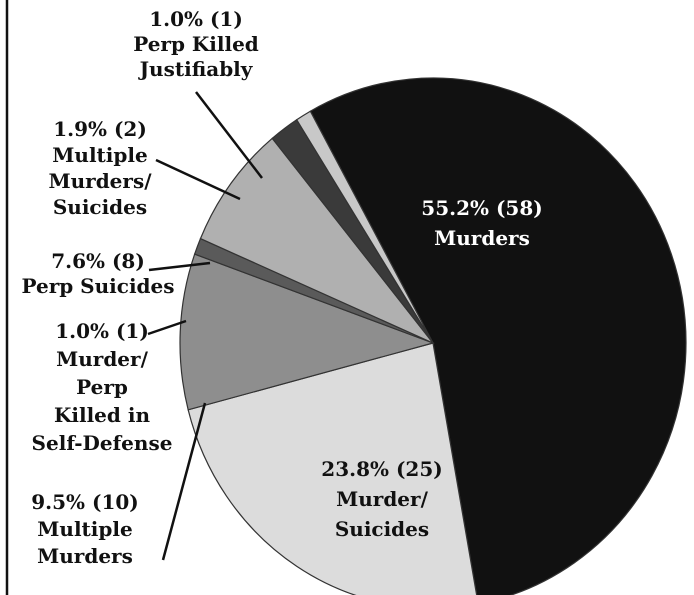 This screenshot has width=694, height=595. I want to click on leader-lines, so click(205, 326).